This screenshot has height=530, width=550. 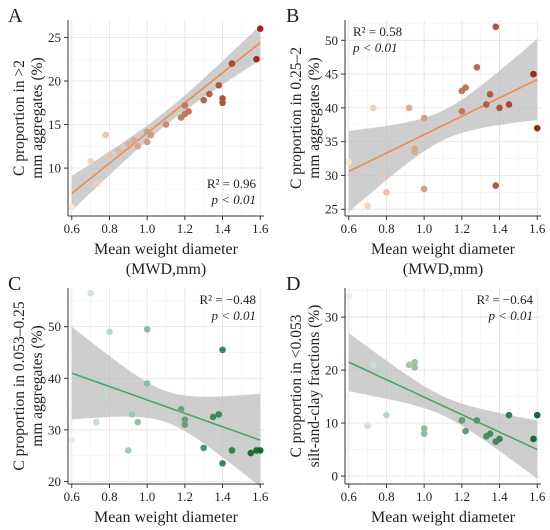 I want to click on y-axis-title-unit: mm aggregates (%), so click(x=314, y=117).